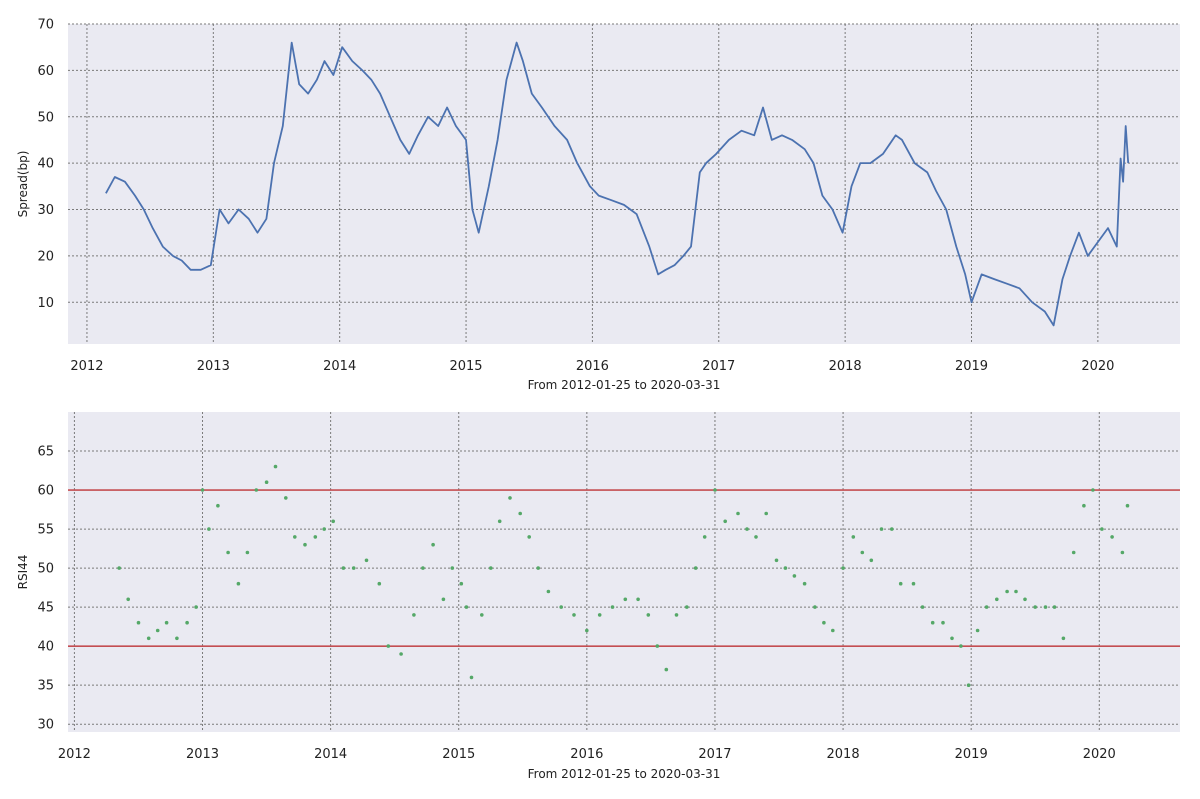  I want to click on y-tick-label: 60, so click(45, 491).